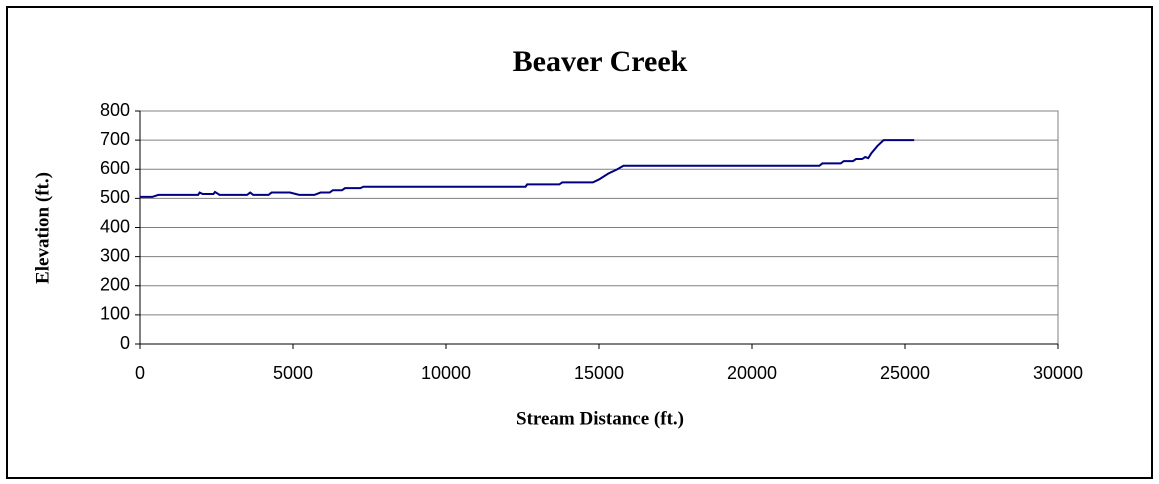 This screenshot has height=484, width=1159. I want to click on chart-title: Beaver Creek, so click(600, 61).